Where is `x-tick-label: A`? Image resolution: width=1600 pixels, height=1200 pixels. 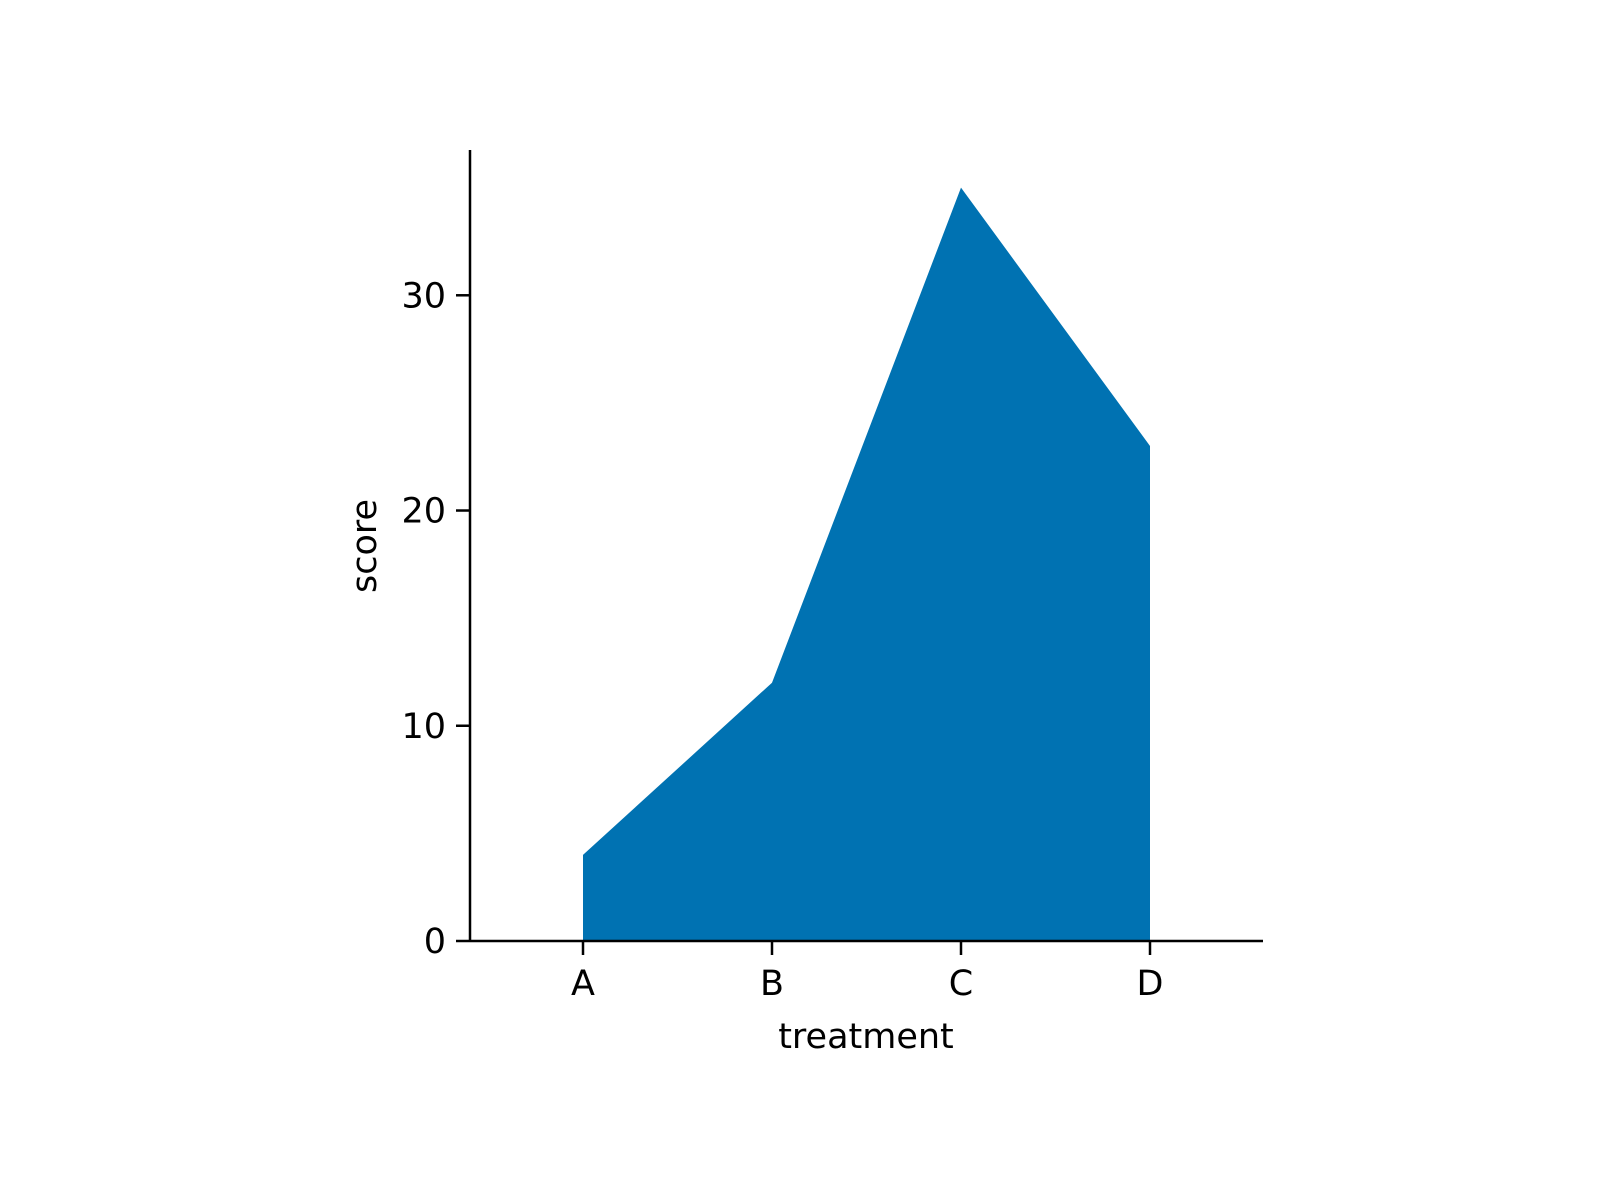
x-tick-label: A is located at coordinates (583, 984).